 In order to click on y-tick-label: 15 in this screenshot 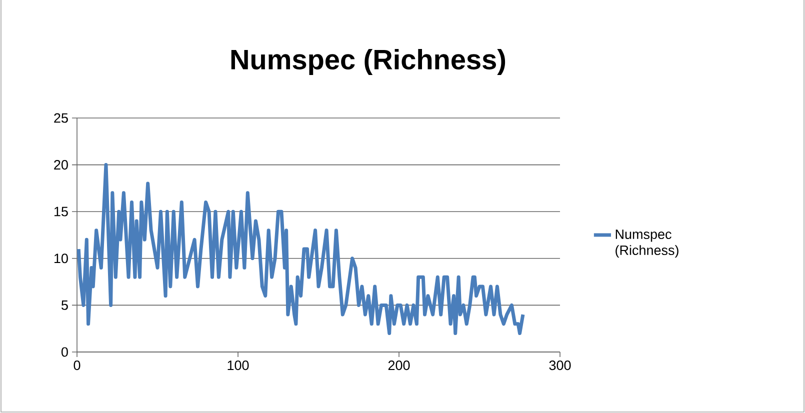, I will do `click(61, 211)`.